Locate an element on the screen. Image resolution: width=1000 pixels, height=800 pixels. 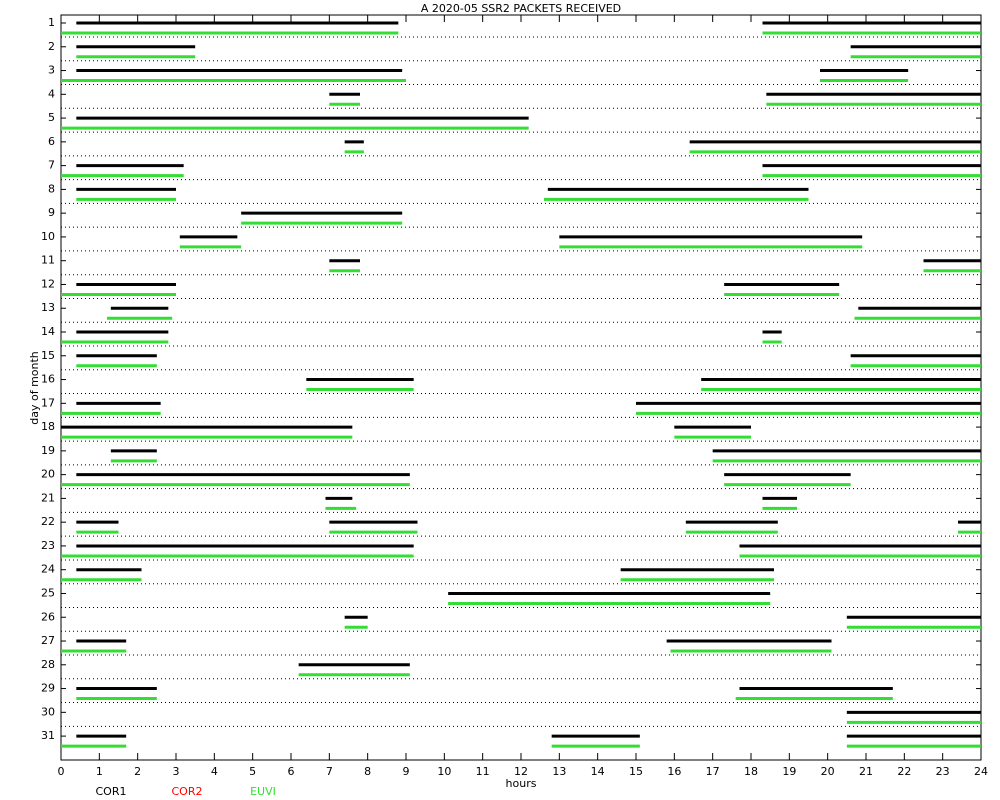
y-tick-label: 27 is located at coordinates (48, 640).